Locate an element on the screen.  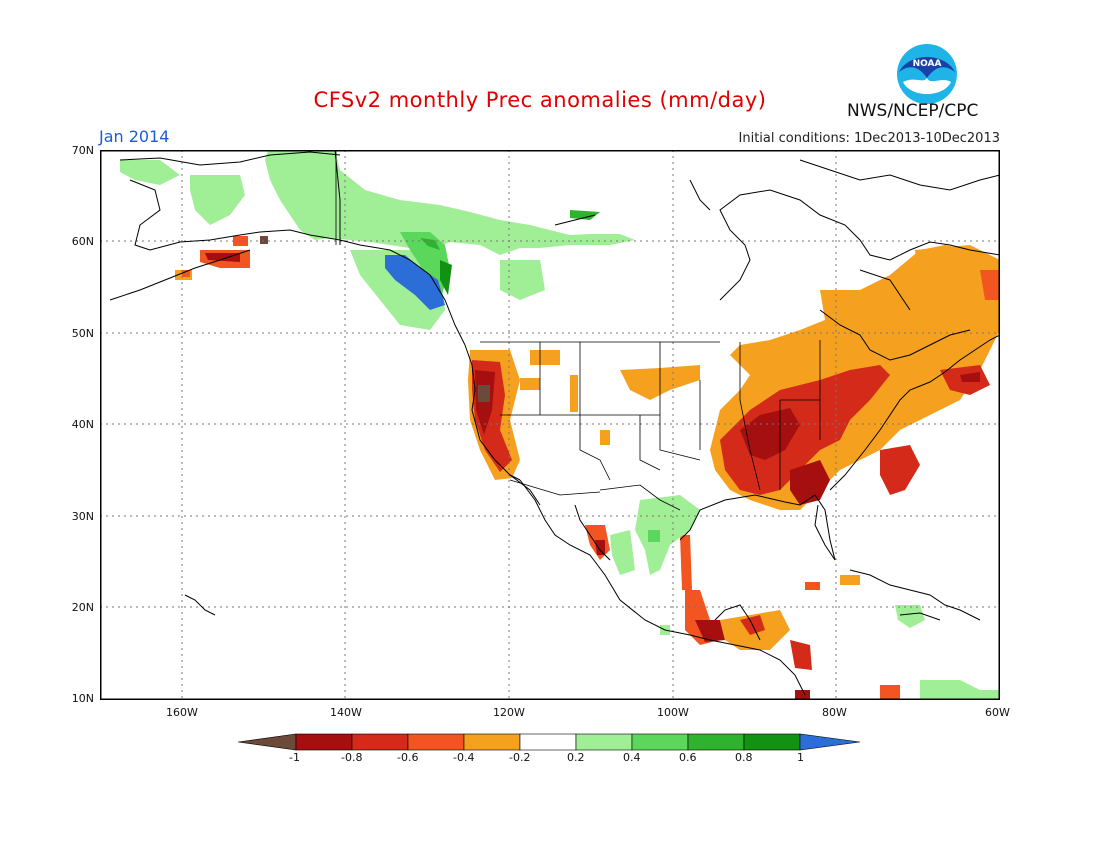
initial-conditions: Initial conditions: 1Dec2013-10Dec2013 is located at coordinates (869, 138).